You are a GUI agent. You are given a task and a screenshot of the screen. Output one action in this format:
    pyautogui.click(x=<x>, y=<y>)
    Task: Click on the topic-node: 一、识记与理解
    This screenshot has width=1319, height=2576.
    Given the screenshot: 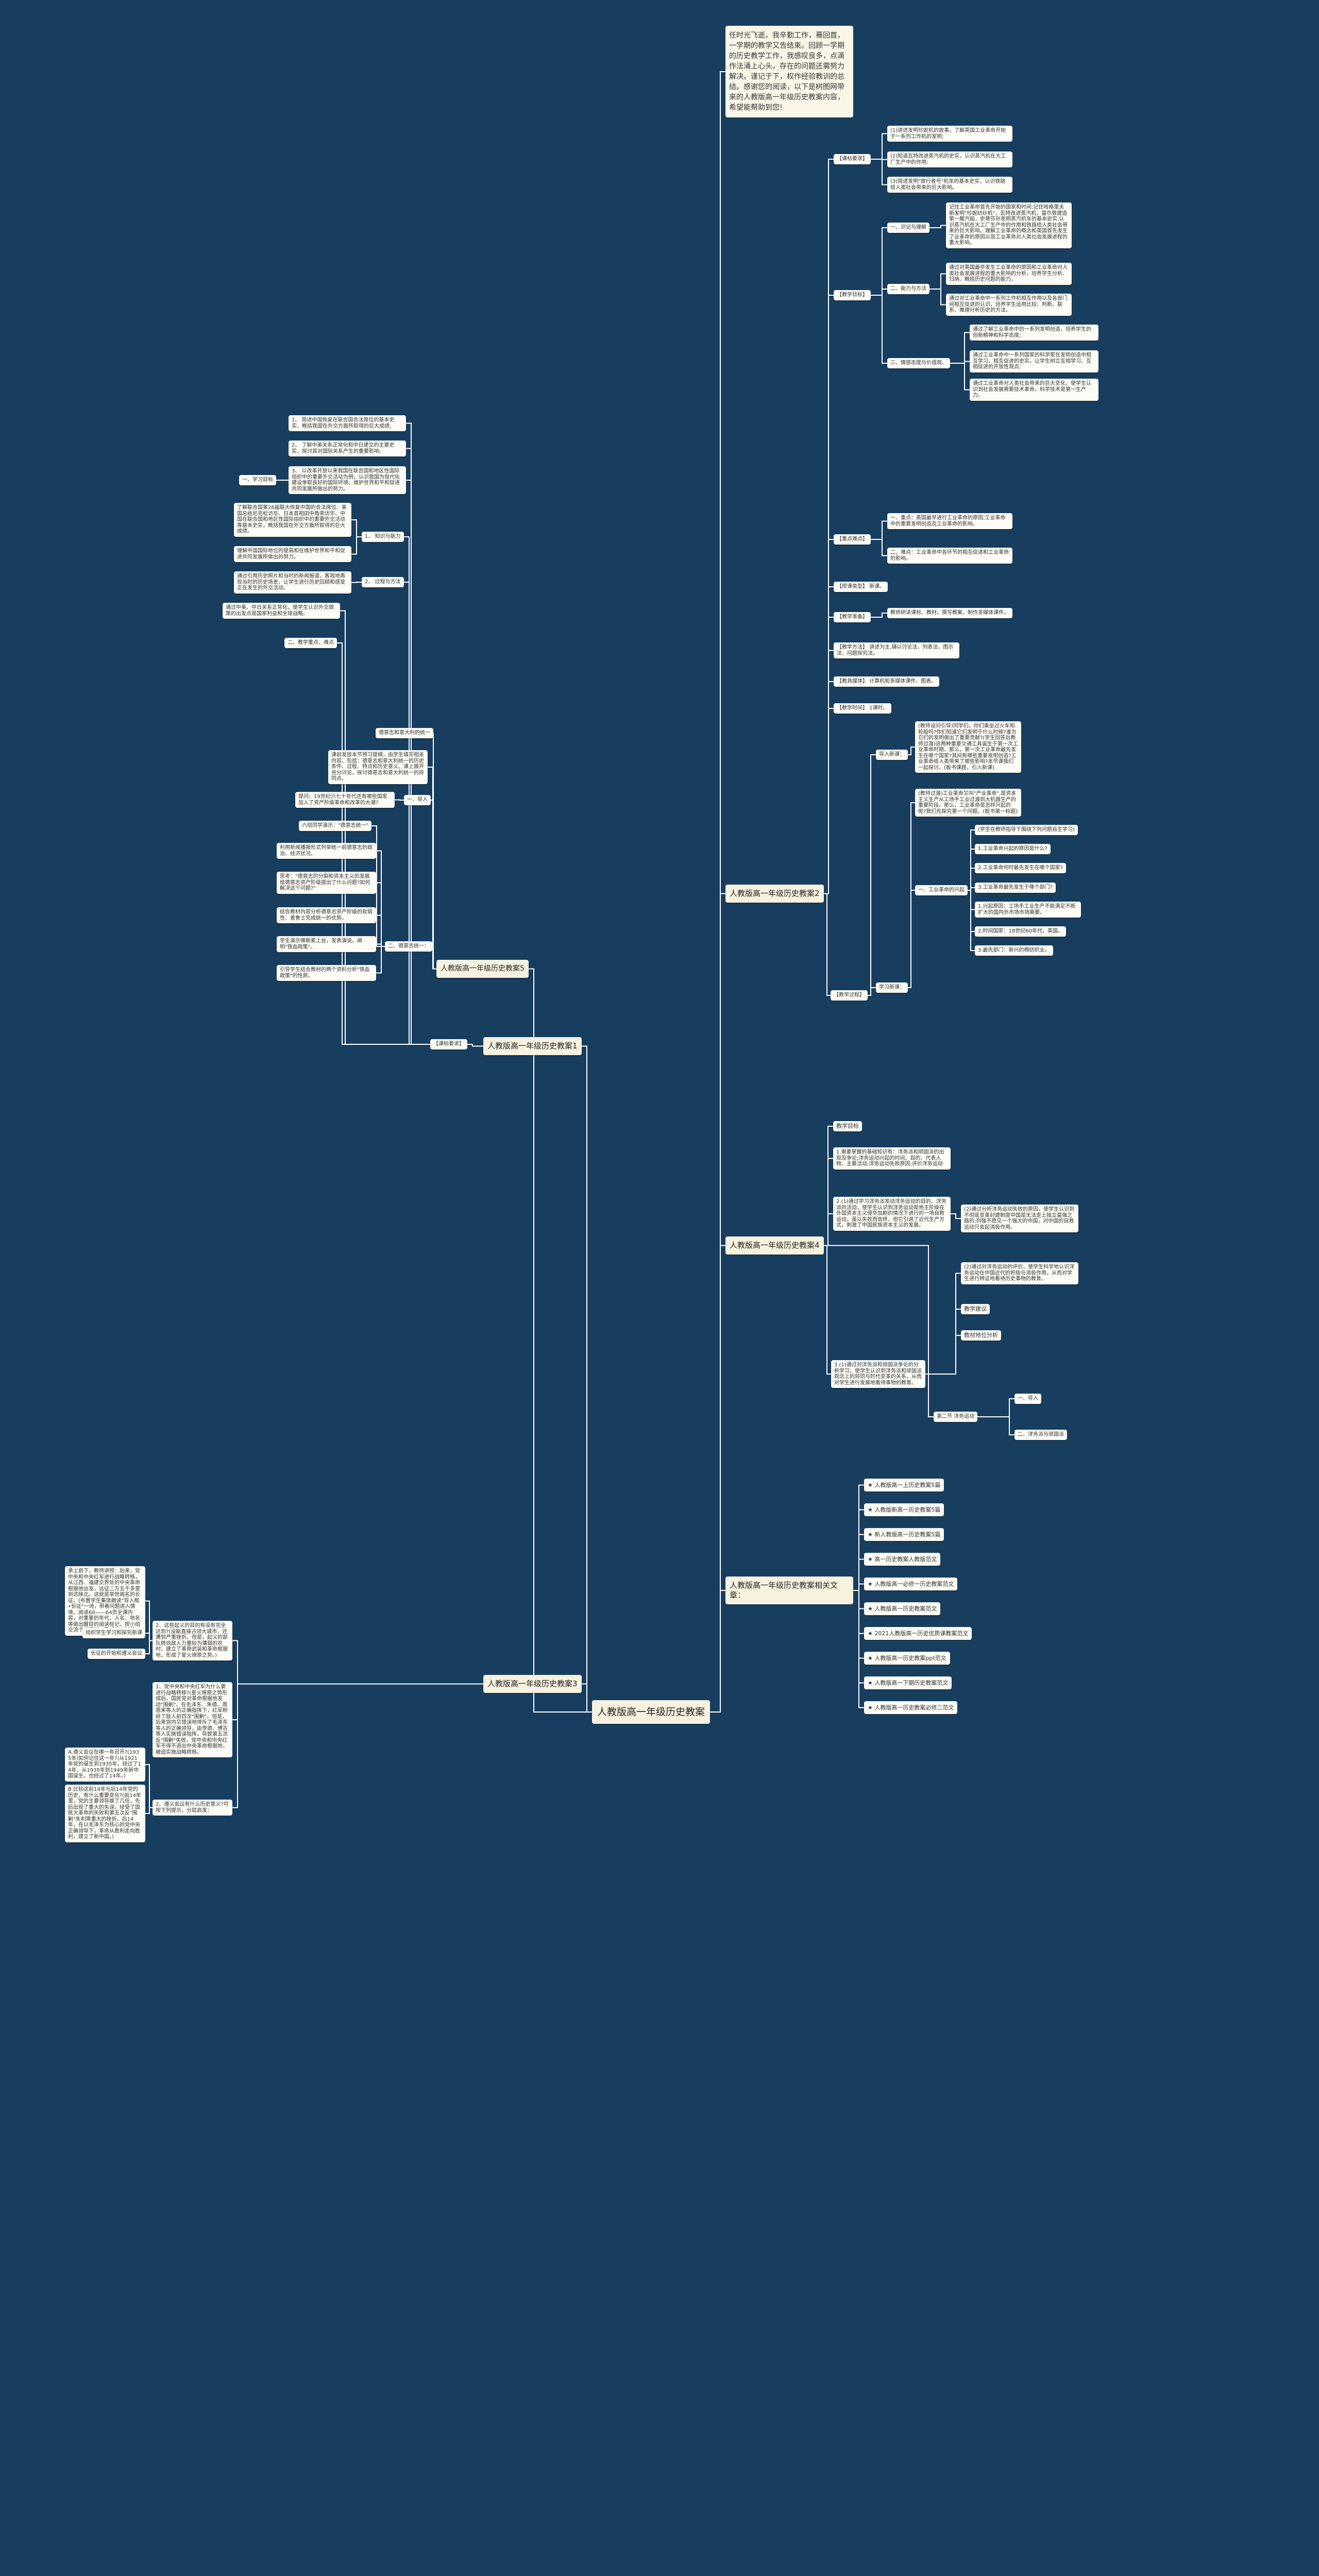 What is the action you would take?
    pyautogui.click(x=908, y=228)
    